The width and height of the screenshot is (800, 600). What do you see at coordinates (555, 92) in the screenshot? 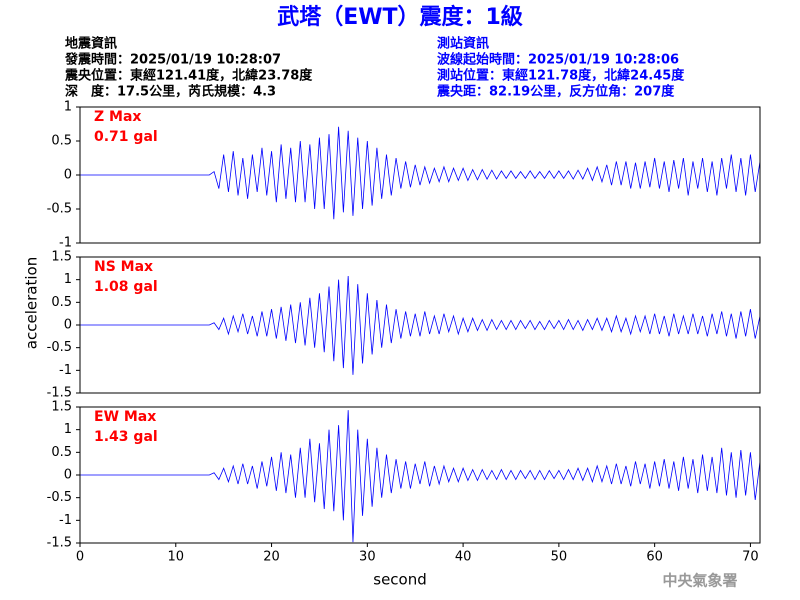
I see `info-right: 震央距：82.19公里，反方位角：207度` at bounding box center [555, 92].